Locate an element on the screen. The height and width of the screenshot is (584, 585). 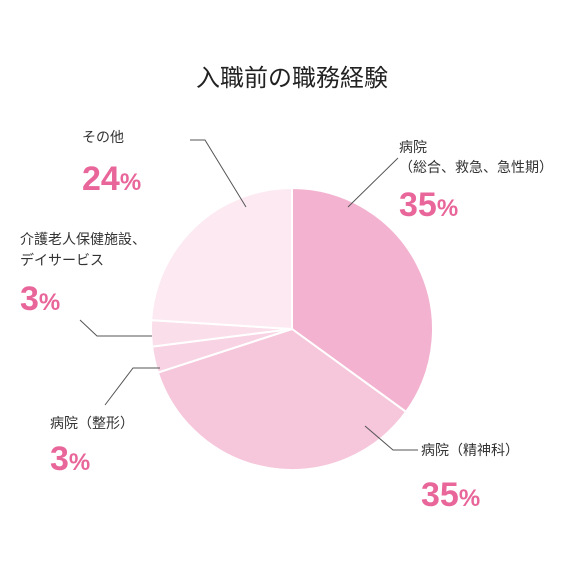
slice-name-label: 介護老人保健施設、 is located at coordinates (83, 240).